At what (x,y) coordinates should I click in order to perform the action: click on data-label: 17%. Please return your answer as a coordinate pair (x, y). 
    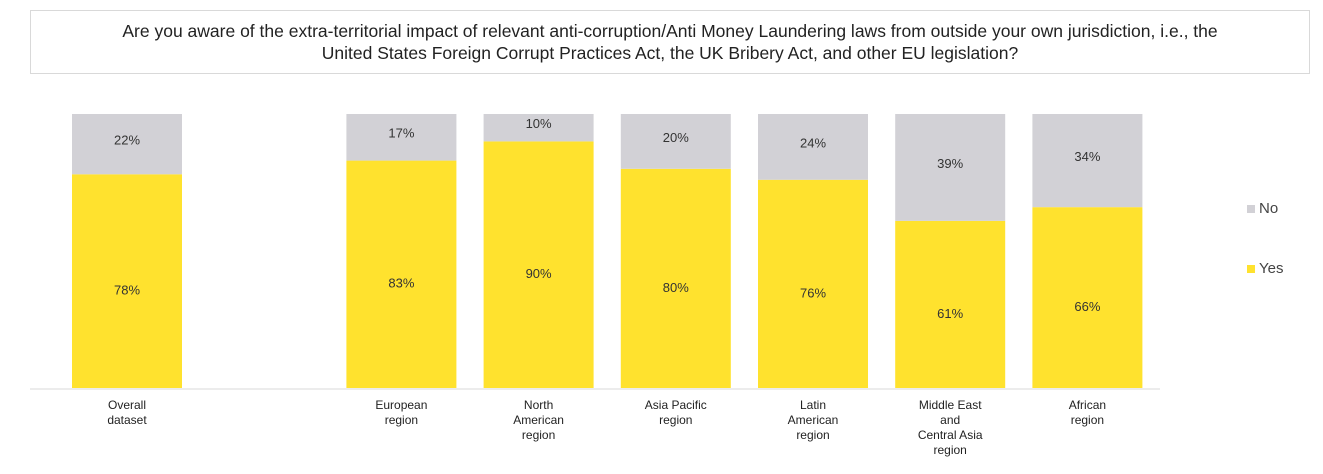
    Looking at the image, I should click on (401, 133).